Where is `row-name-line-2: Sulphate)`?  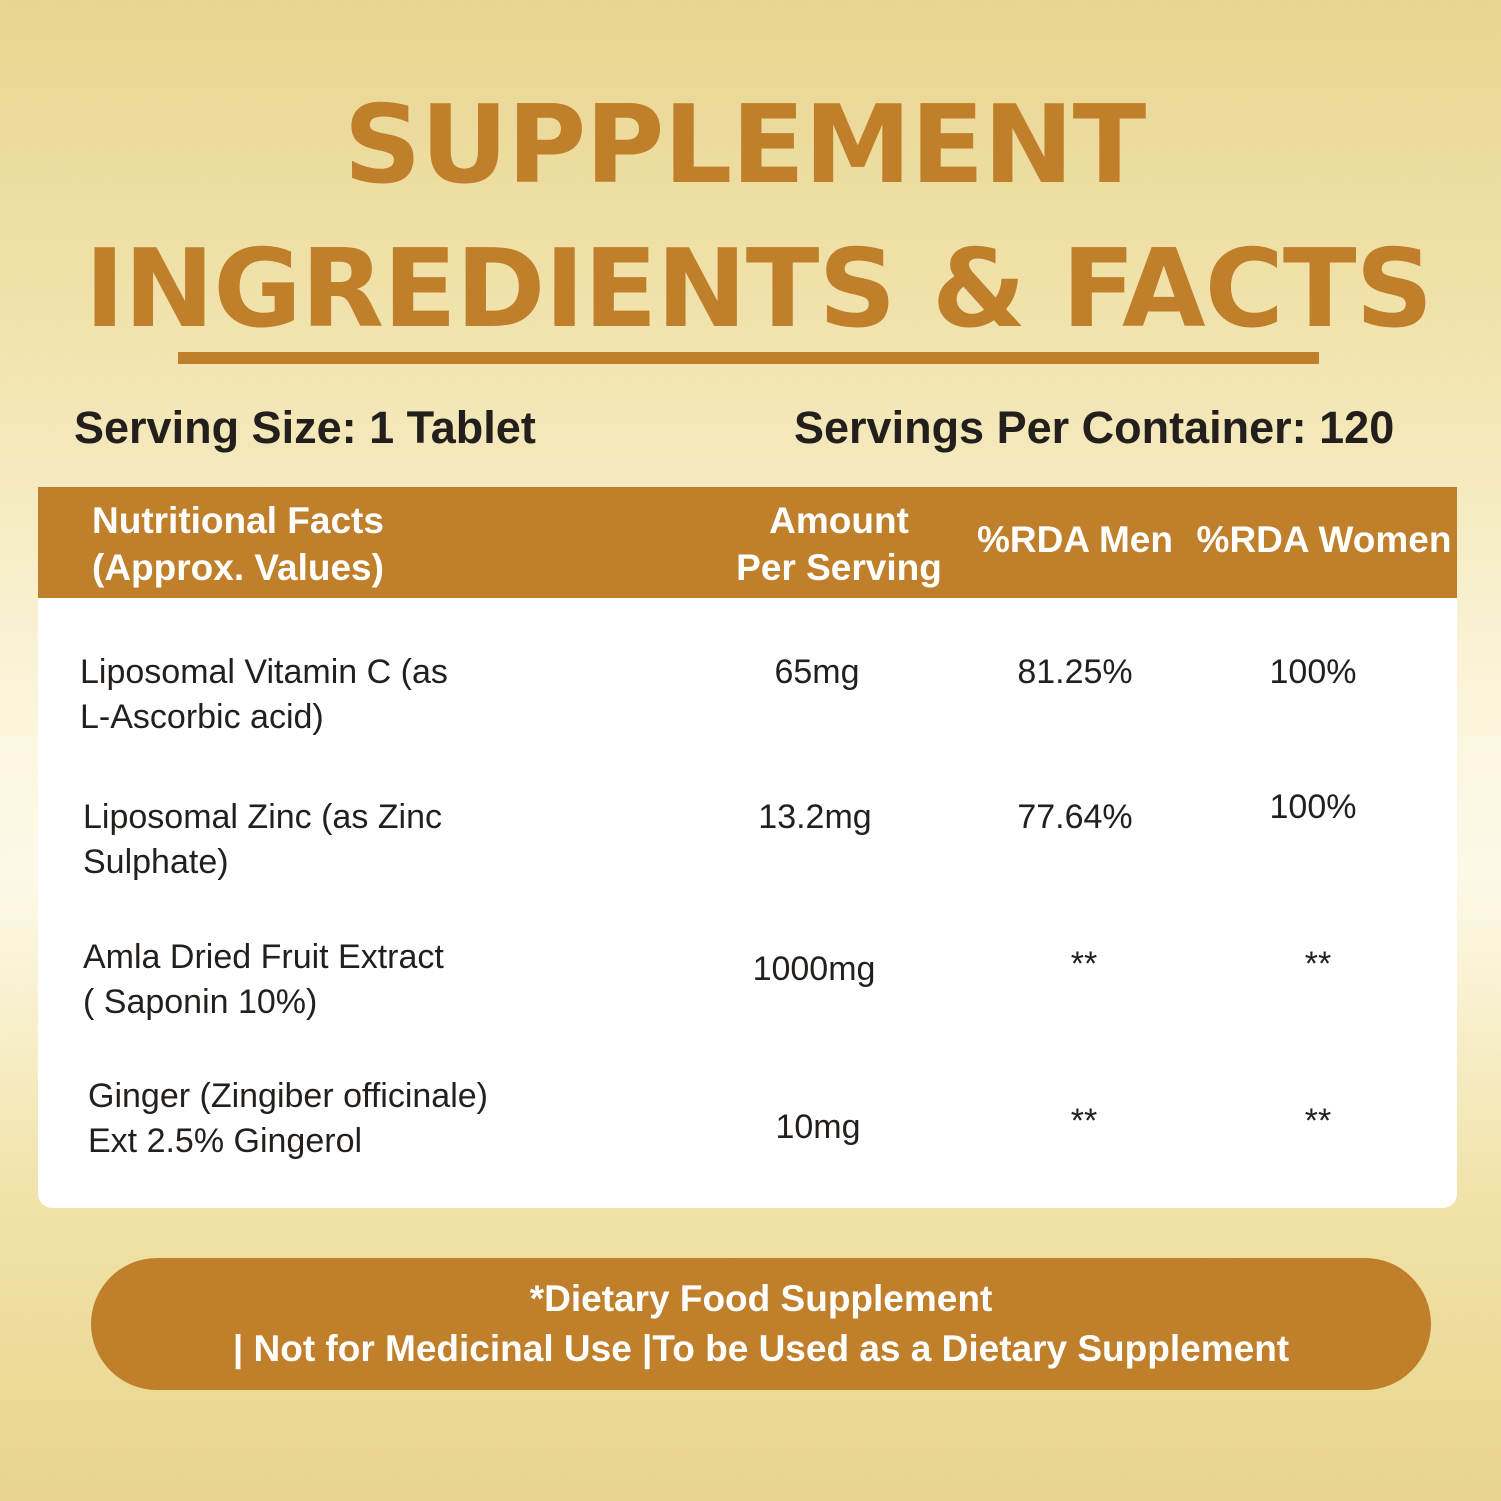 row-name-line-2: Sulphate) is located at coordinates (156, 862).